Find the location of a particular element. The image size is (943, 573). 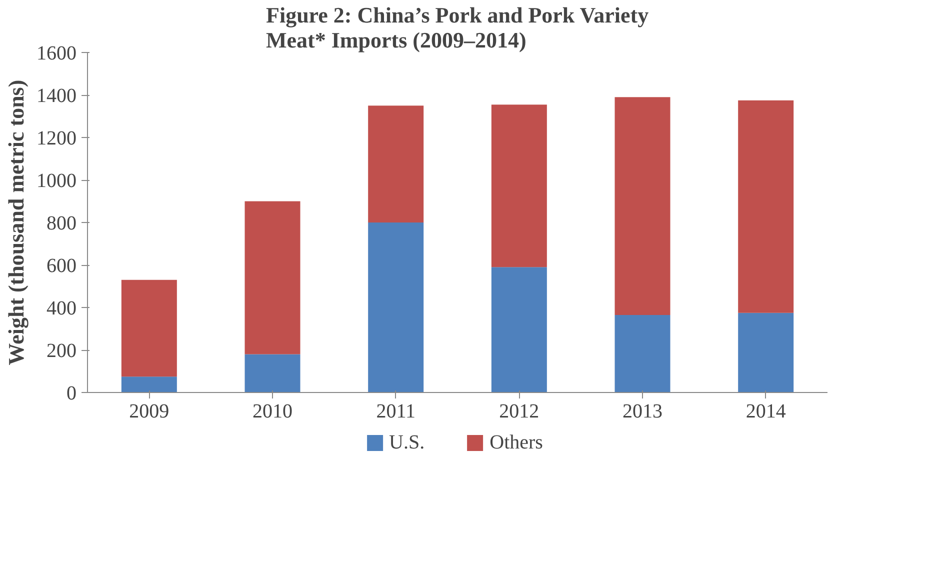

y-axis-title: Weight (thousand metric tons) is located at coordinates (16, 223).